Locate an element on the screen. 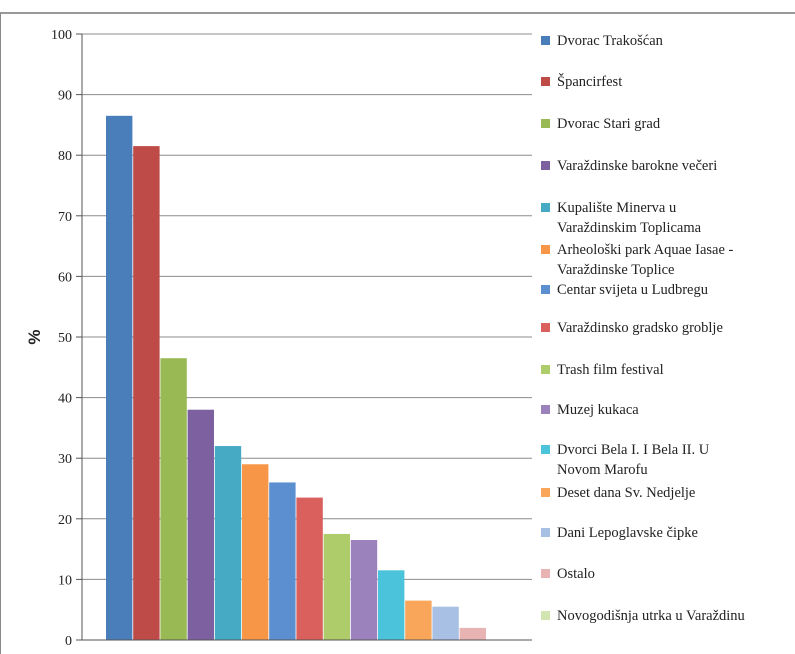  legend-label: Varaždinske Toplice is located at coordinates (616, 270).